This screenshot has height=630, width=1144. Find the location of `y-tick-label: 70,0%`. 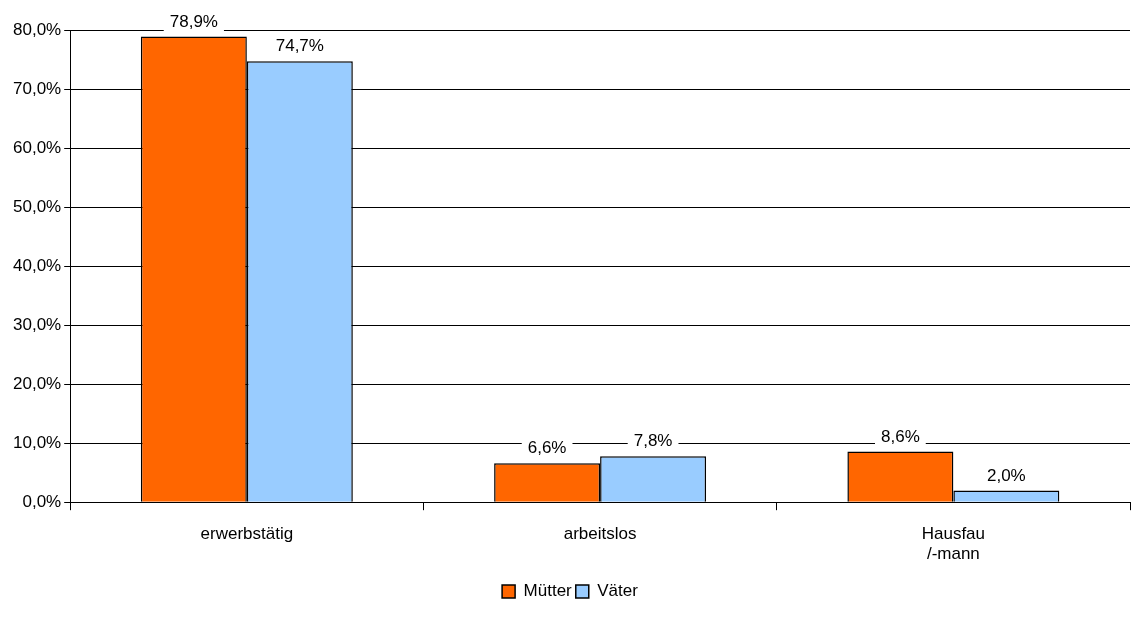

y-tick-label: 70,0% is located at coordinates (37, 88).